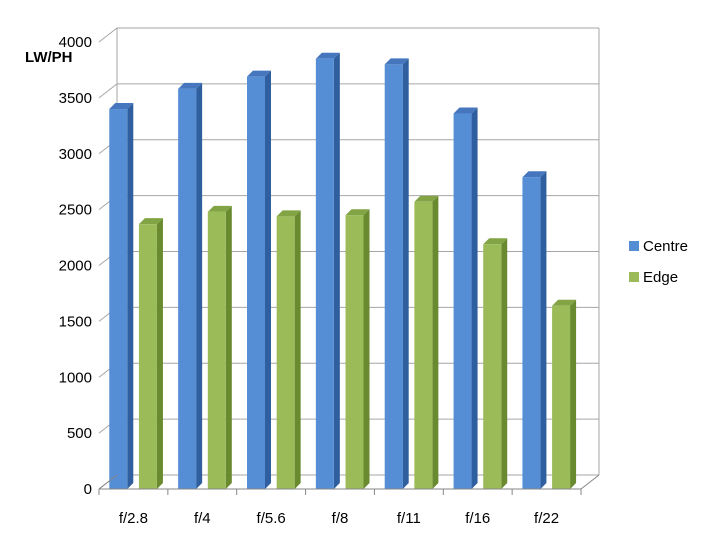 This screenshot has width=701, height=533. What do you see at coordinates (409, 518) in the screenshot?
I see `x-tick-label: f/11` at bounding box center [409, 518].